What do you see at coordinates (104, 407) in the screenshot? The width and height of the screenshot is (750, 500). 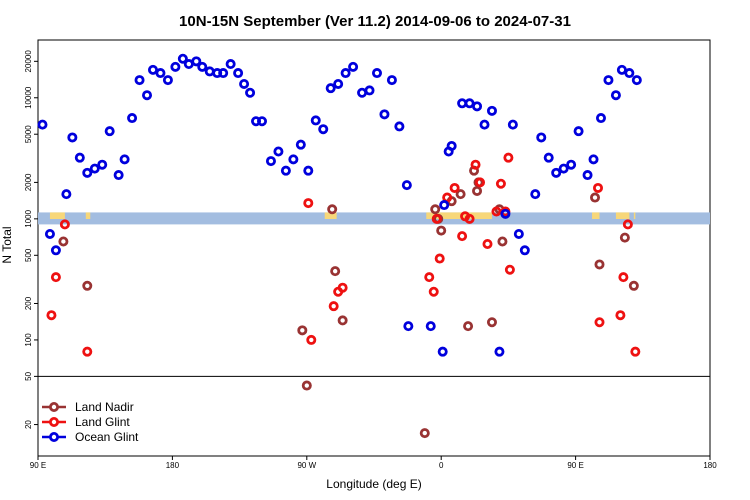 I see `legend-label: Land Nadir` at bounding box center [104, 407].